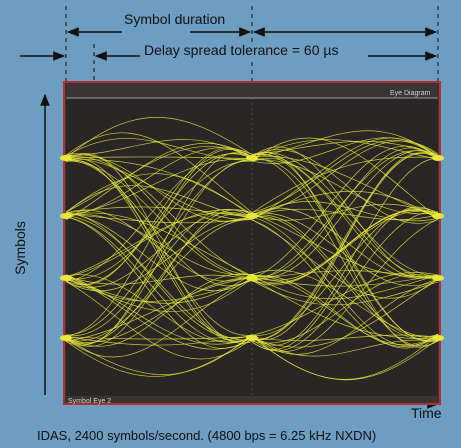 The height and width of the screenshot is (448, 461). Describe the element at coordinates (241, 50) in the screenshot. I see `delay-spread-label: Delay spread tolerance = 60 µs` at that location.